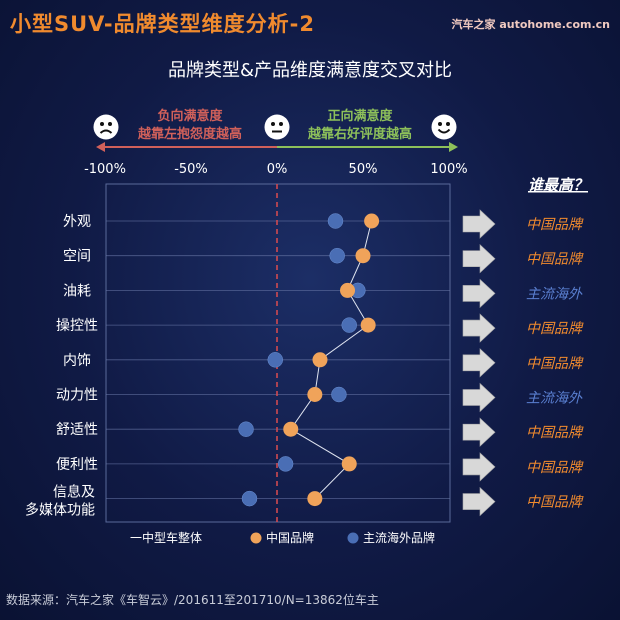 Image resolution: width=620 pixels, height=620 pixels. Describe the element at coordinates (162, 24) in the screenshot. I see `page-title: 小型SUV-品牌类型维度分析-2` at that location.